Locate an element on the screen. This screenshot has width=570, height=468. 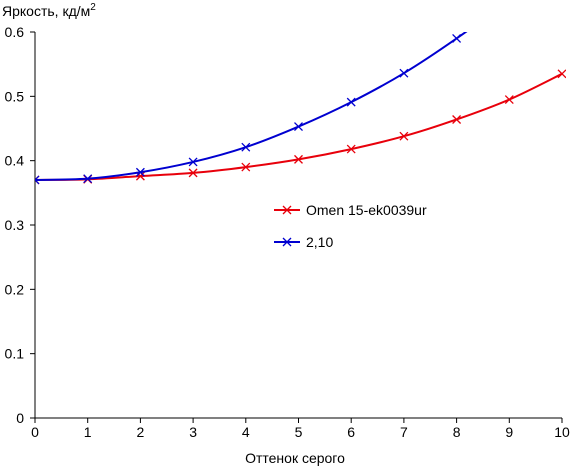
x-axis-ticks: 0 1 2 3 4 5 6 7 8 9 10 is located at coordinates (300, 429).